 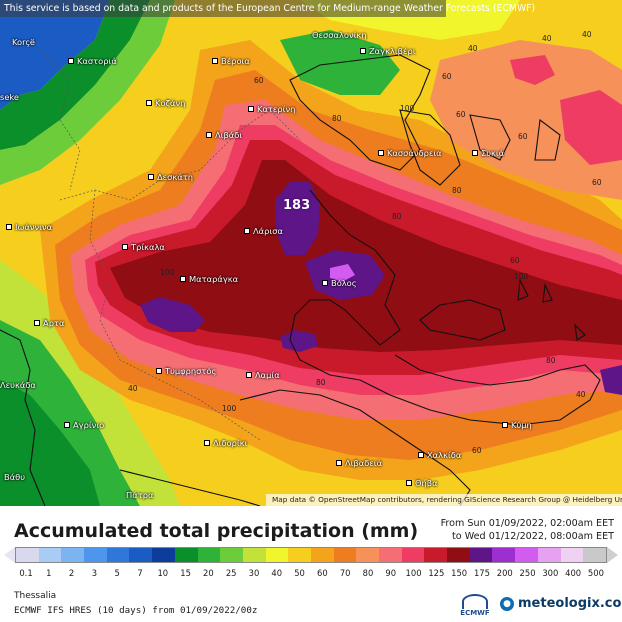 I want to click on city-marker: Καστοριά, so click(x=92, y=61).